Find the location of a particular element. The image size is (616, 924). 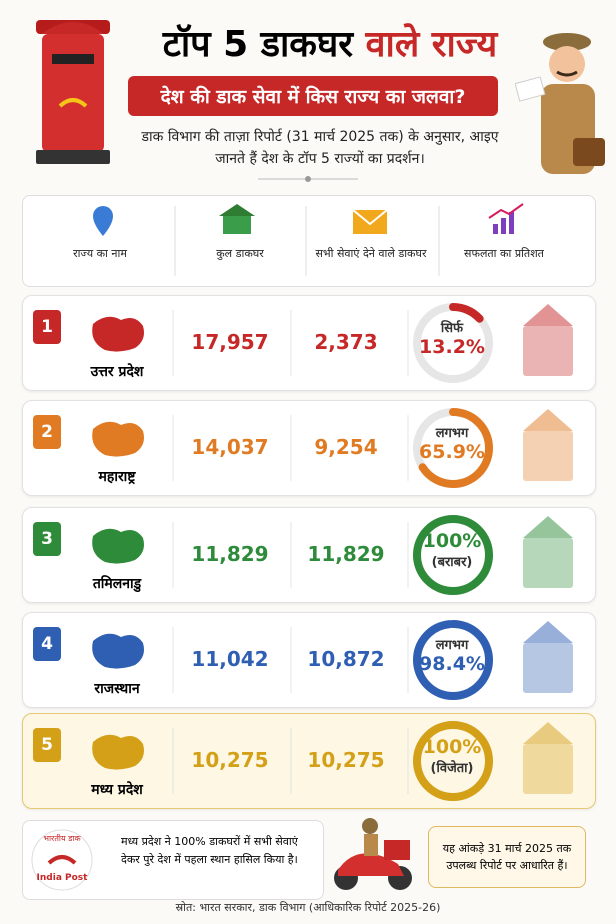

subtitle-banner: देश की डाक सेवा में किस राज्य का जलवा? is located at coordinates (313, 96).